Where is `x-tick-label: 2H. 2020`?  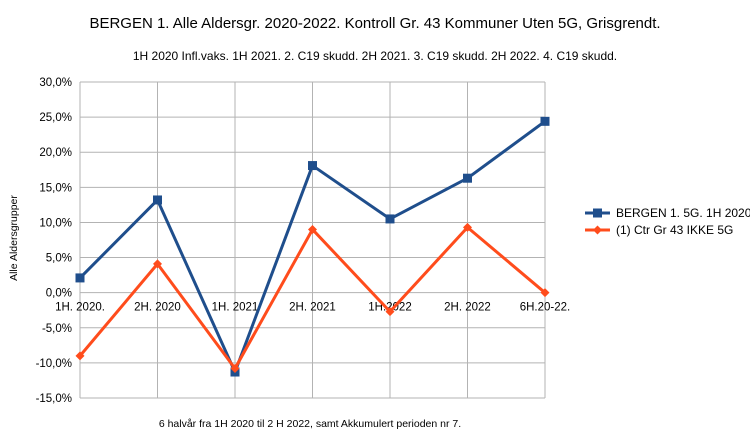 x-tick-label: 2H. 2020 is located at coordinates (157, 308).